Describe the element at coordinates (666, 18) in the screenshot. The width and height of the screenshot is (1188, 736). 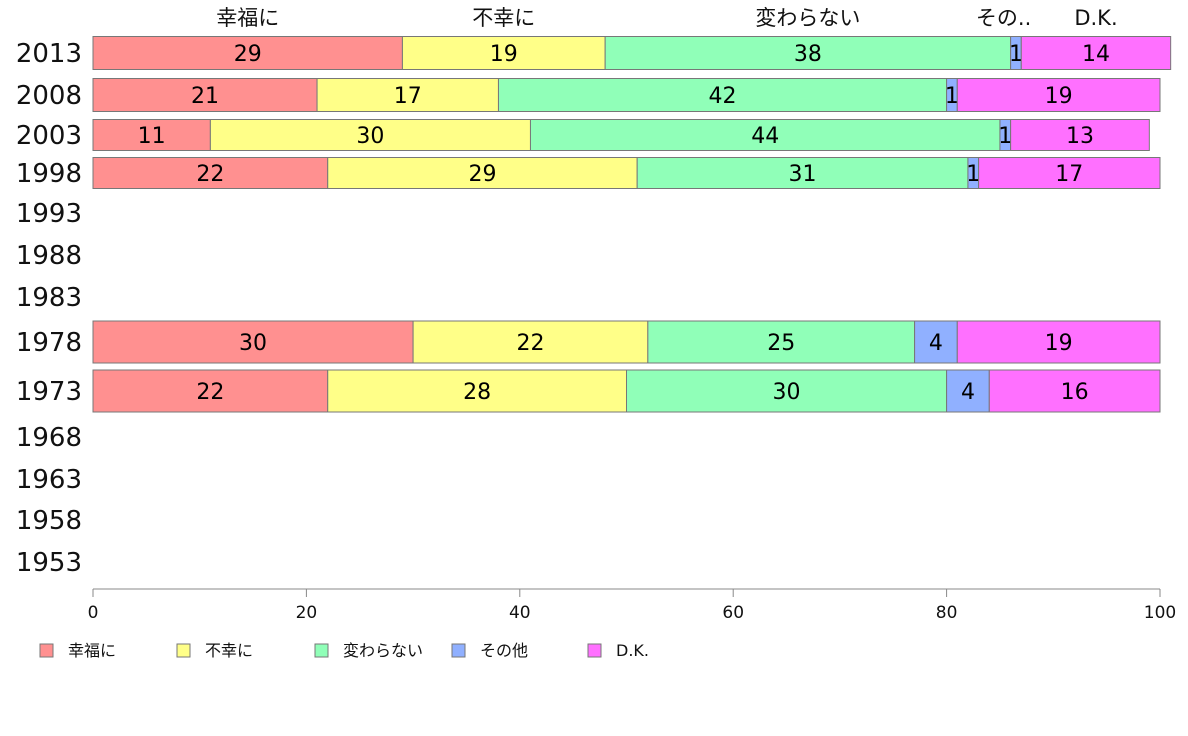
I see `top-labels: 幸福に 不幸に 変わらない その.. D.K.` at that location.